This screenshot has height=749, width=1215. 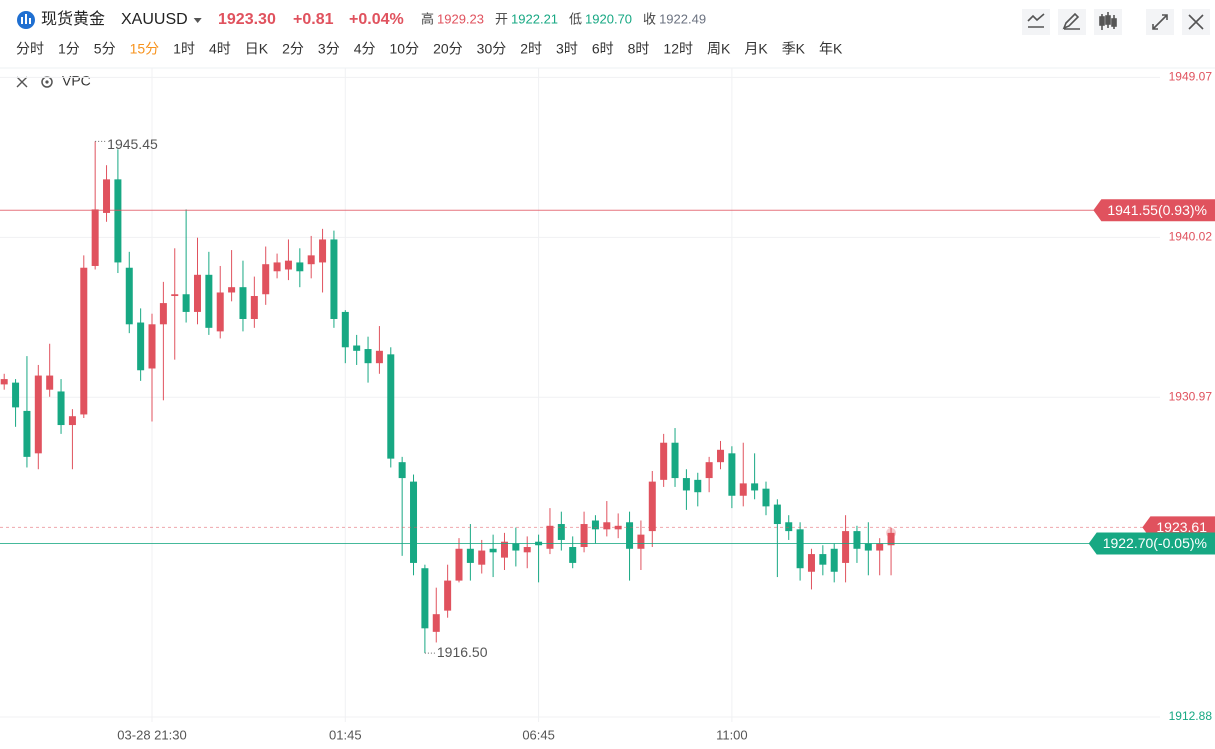 What do you see at coordinates (365, 49) in the screenshot?
I see `timeframe-tab: 4分` at bounding box center [365, 49].